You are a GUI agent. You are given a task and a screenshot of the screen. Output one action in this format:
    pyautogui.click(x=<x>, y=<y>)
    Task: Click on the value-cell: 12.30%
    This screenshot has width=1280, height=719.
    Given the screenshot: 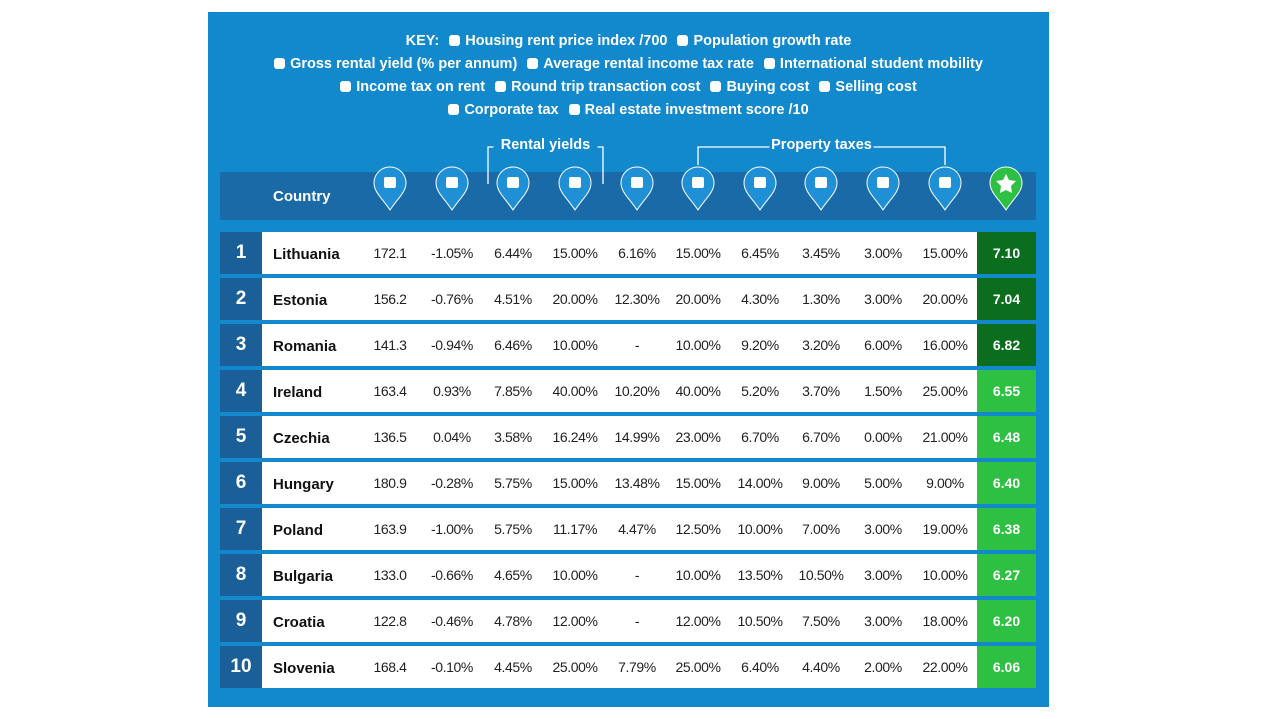 What is the action you would take?
    pyautogui.click(x=637, y=299)
    